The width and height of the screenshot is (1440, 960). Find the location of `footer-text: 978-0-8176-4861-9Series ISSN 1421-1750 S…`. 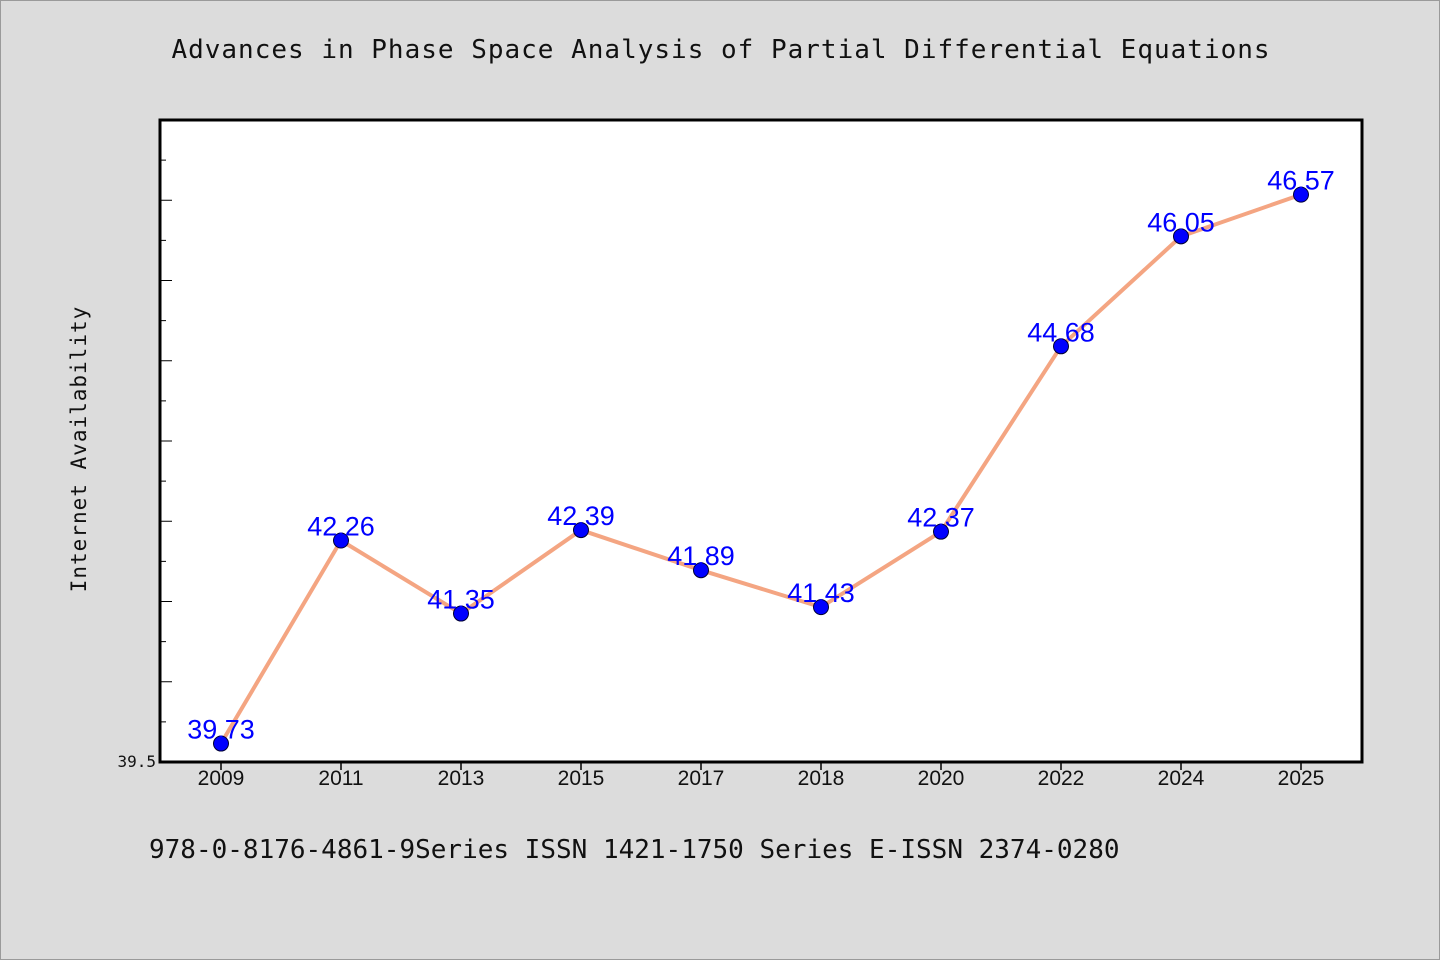

footer-text: 978-0-8176-4861-9Series ISSN 1421-1750 S… is located at coordinates (634, 850).